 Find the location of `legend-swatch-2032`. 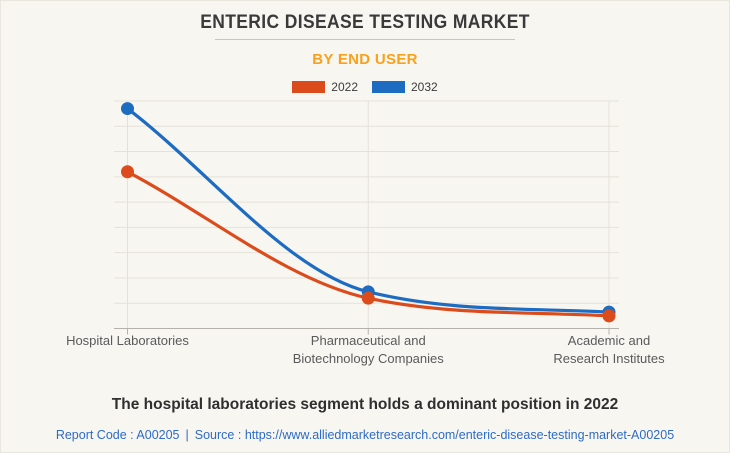

legend-swatch-2032 is located at coordinates (388, 87).